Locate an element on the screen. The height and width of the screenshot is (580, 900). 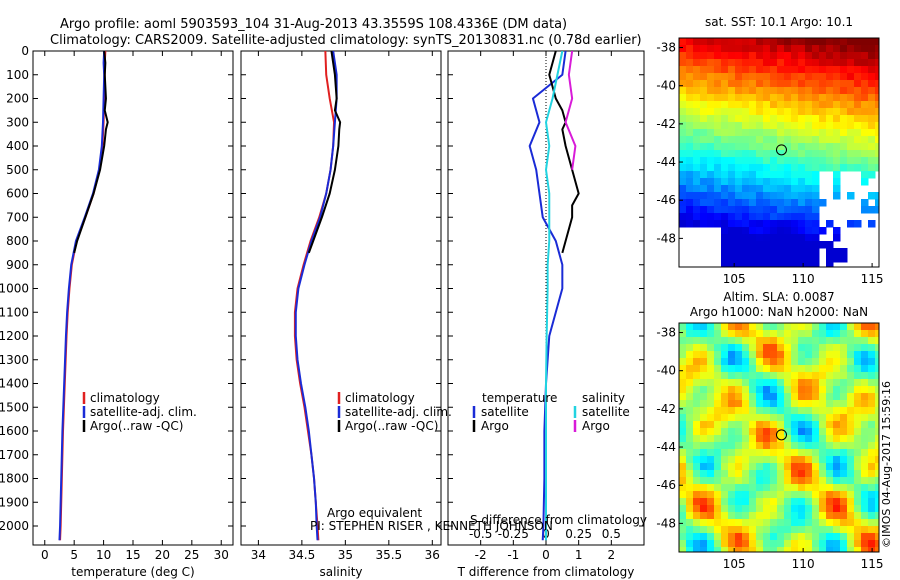
temperature-xtick-label: 20 is located at coordinates (162, 555).